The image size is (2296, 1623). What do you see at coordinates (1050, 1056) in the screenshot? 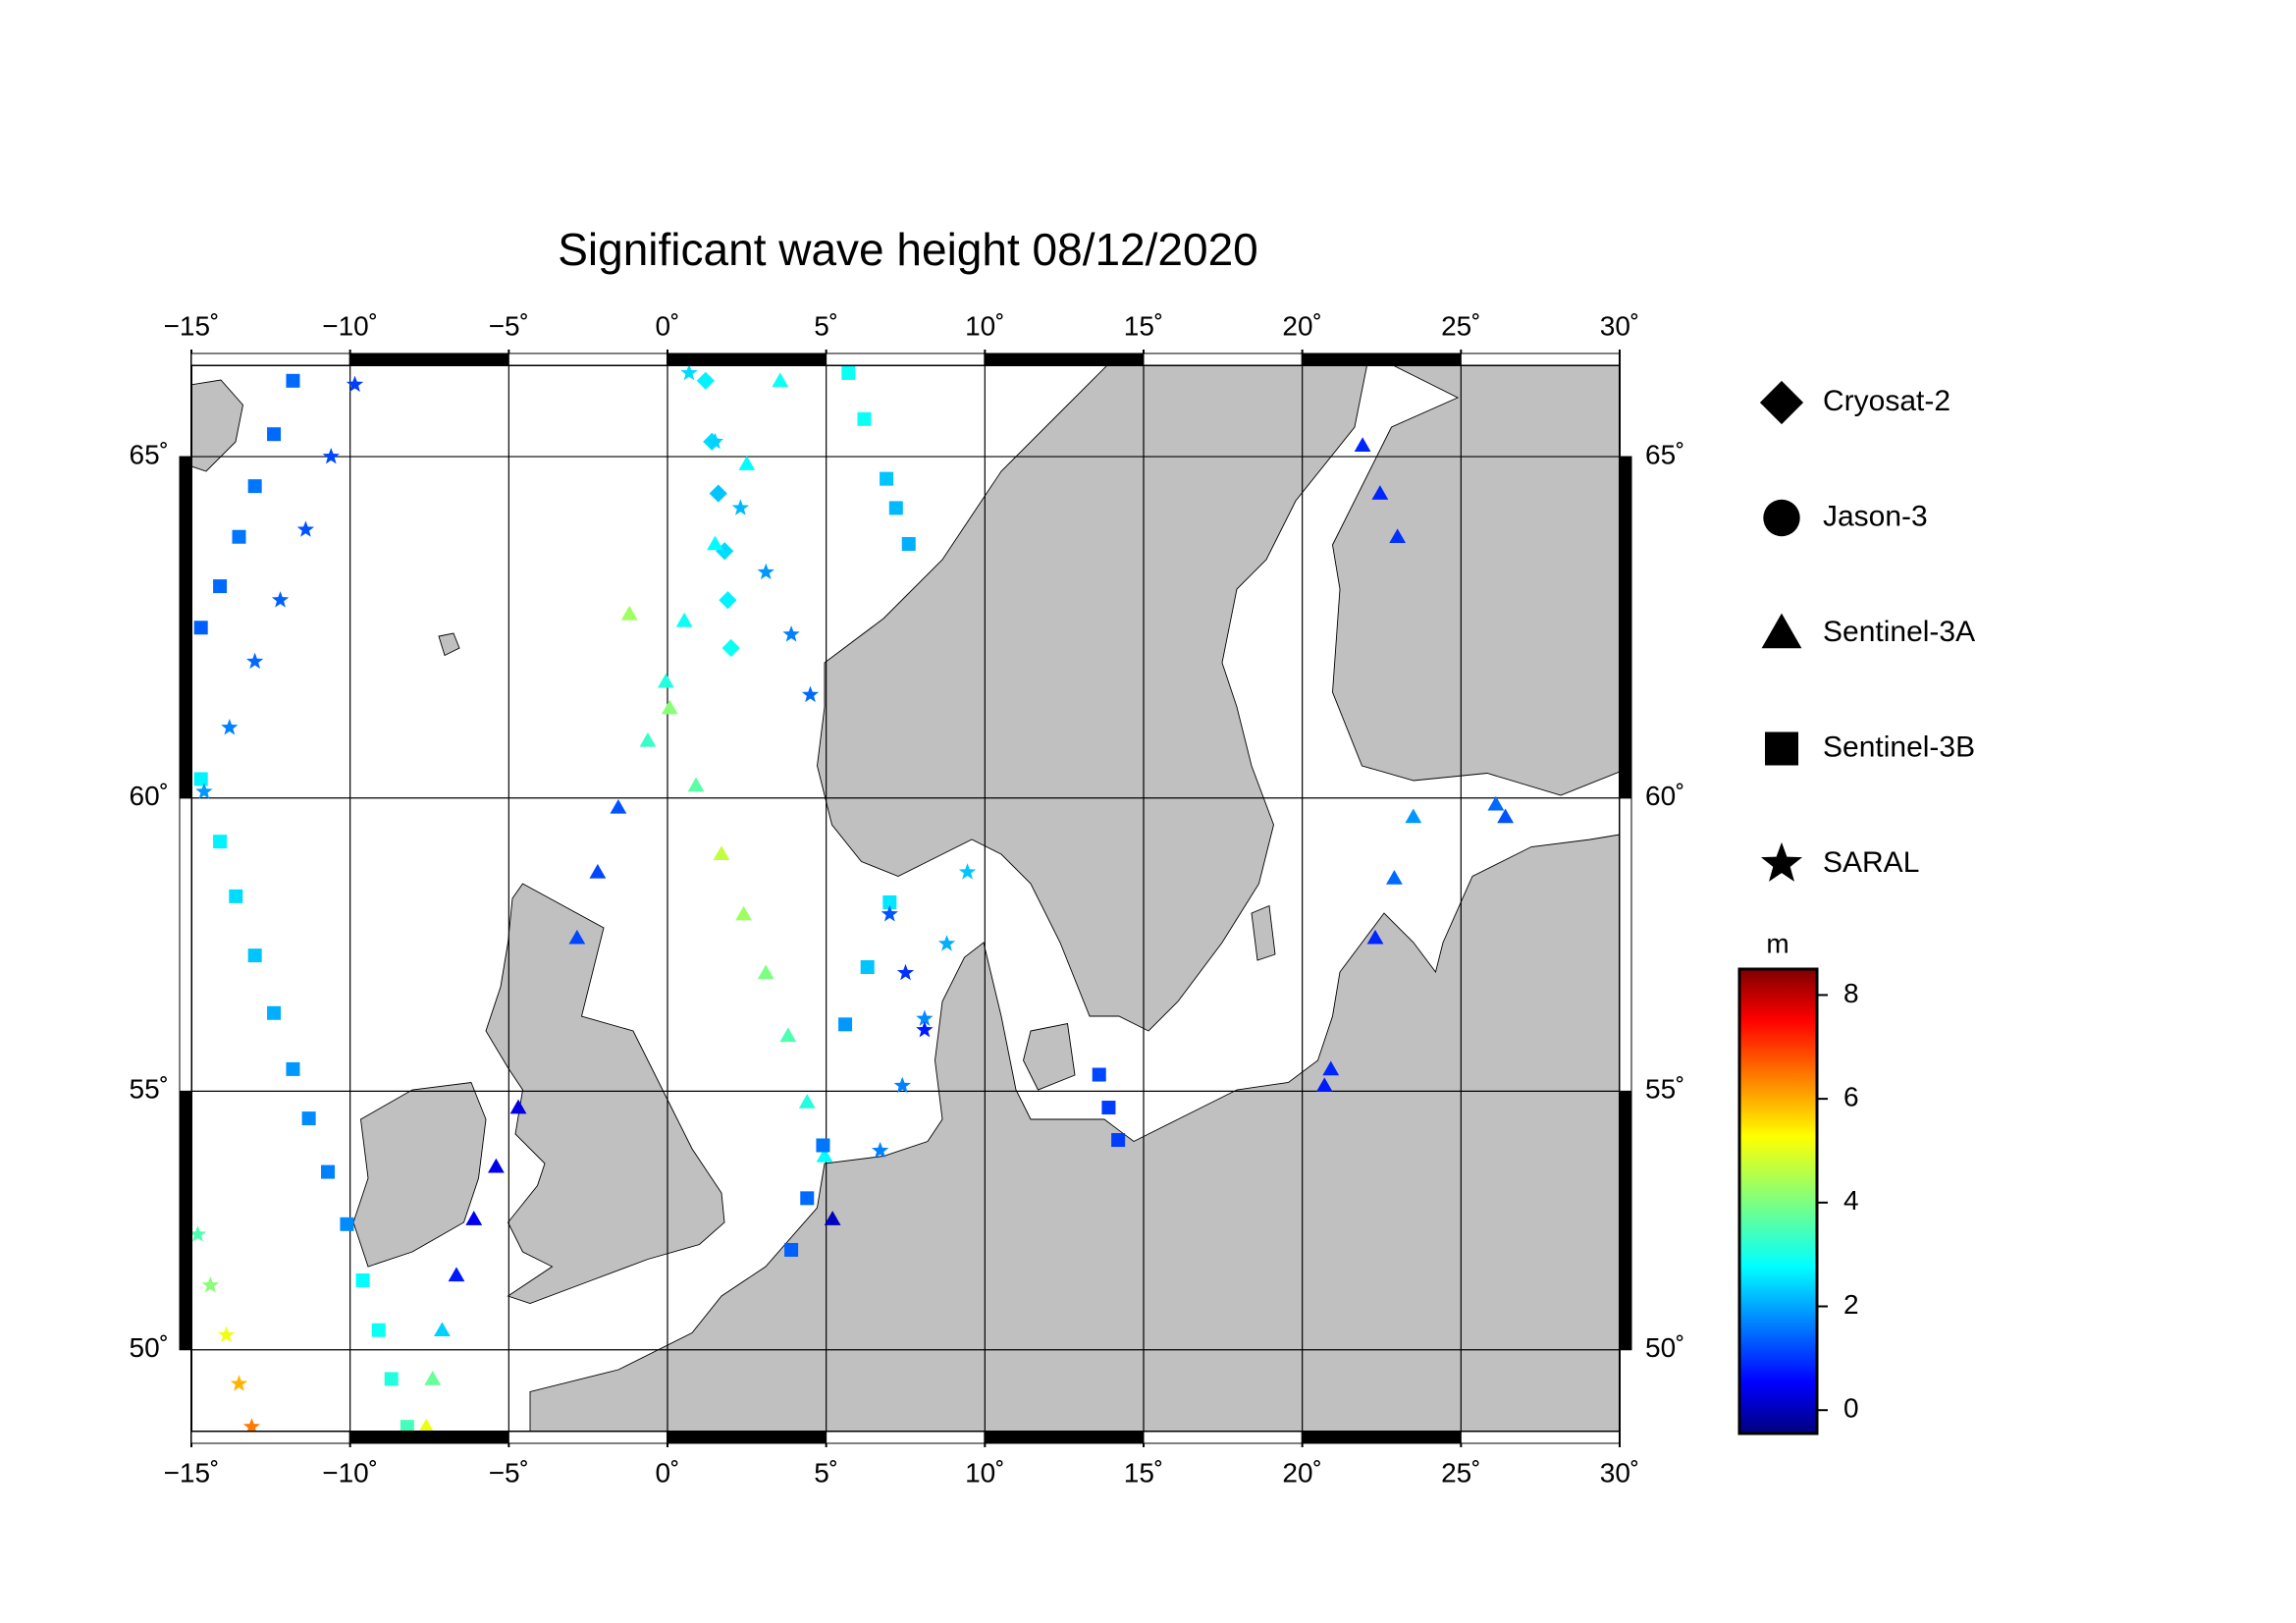
I see `zealand` at bounding box center [1050, 1056].